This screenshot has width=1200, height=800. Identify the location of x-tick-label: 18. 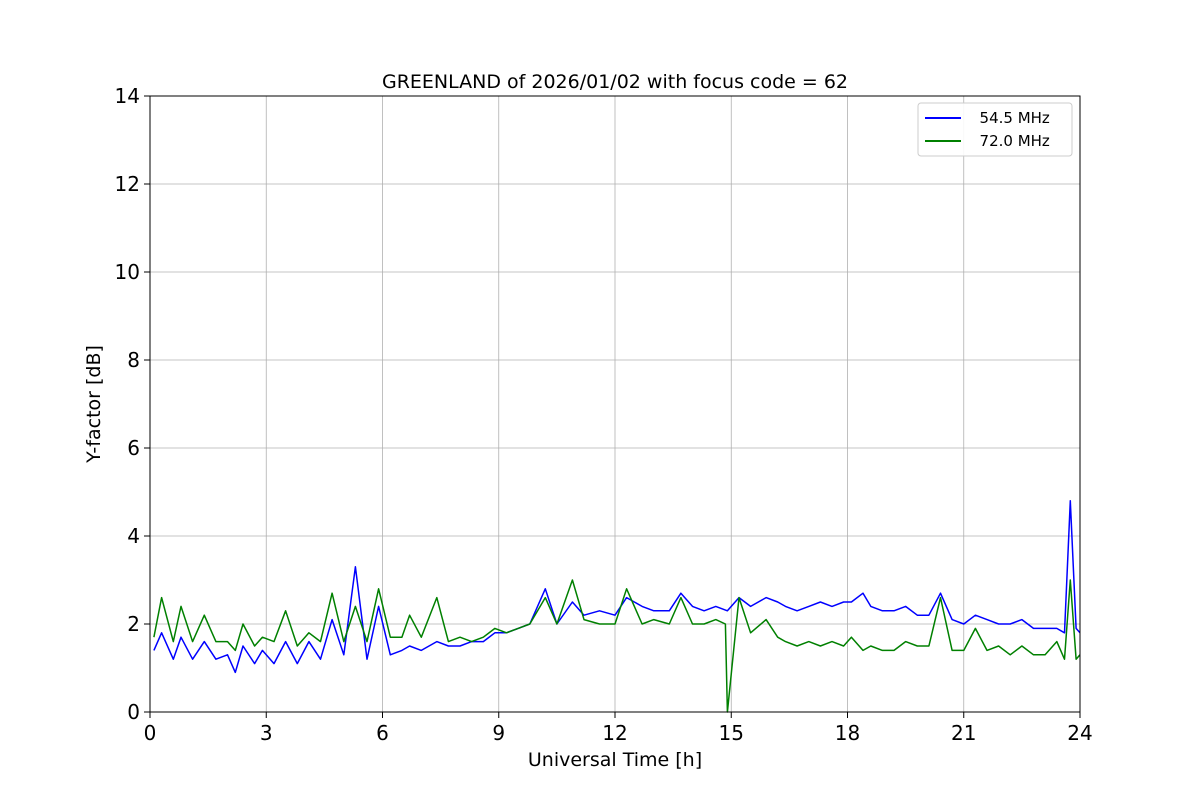
(847, 733).